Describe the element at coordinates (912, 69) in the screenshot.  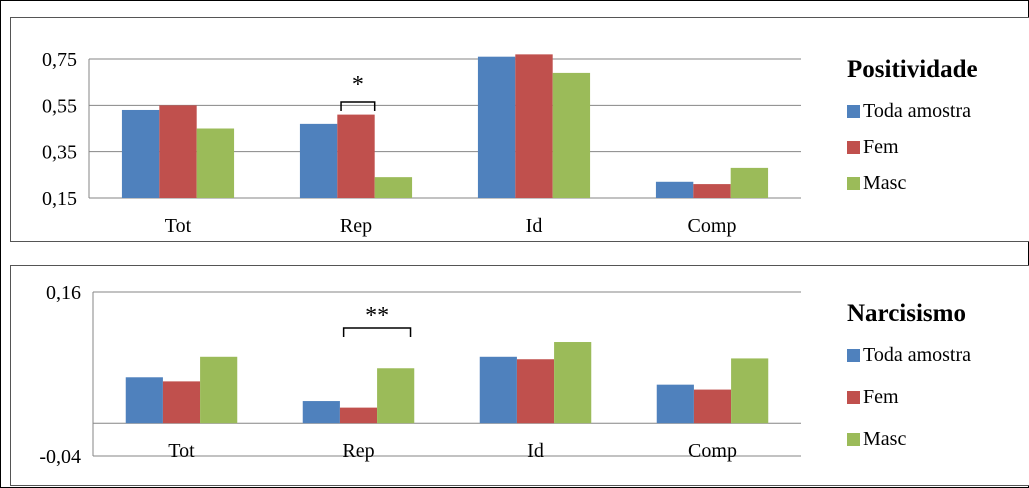
I see `positividade-legend-title: Positividade` at that location.